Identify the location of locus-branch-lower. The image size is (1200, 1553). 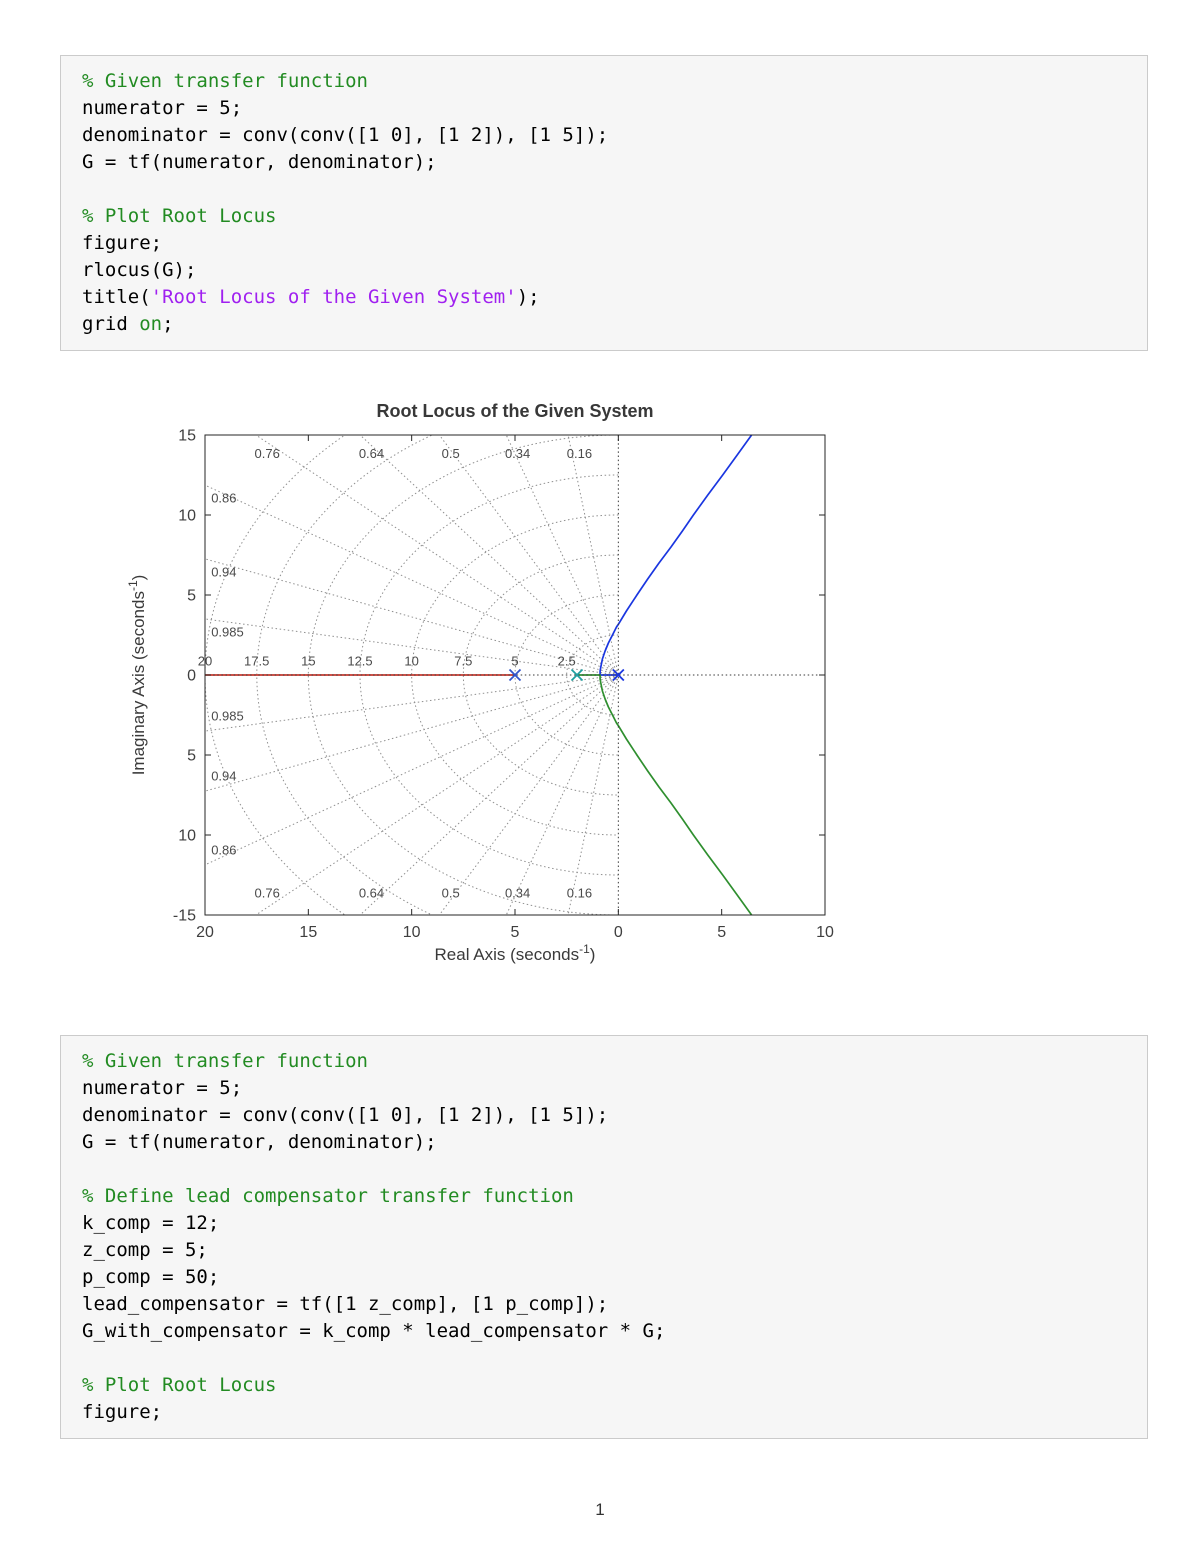
(665, 794).